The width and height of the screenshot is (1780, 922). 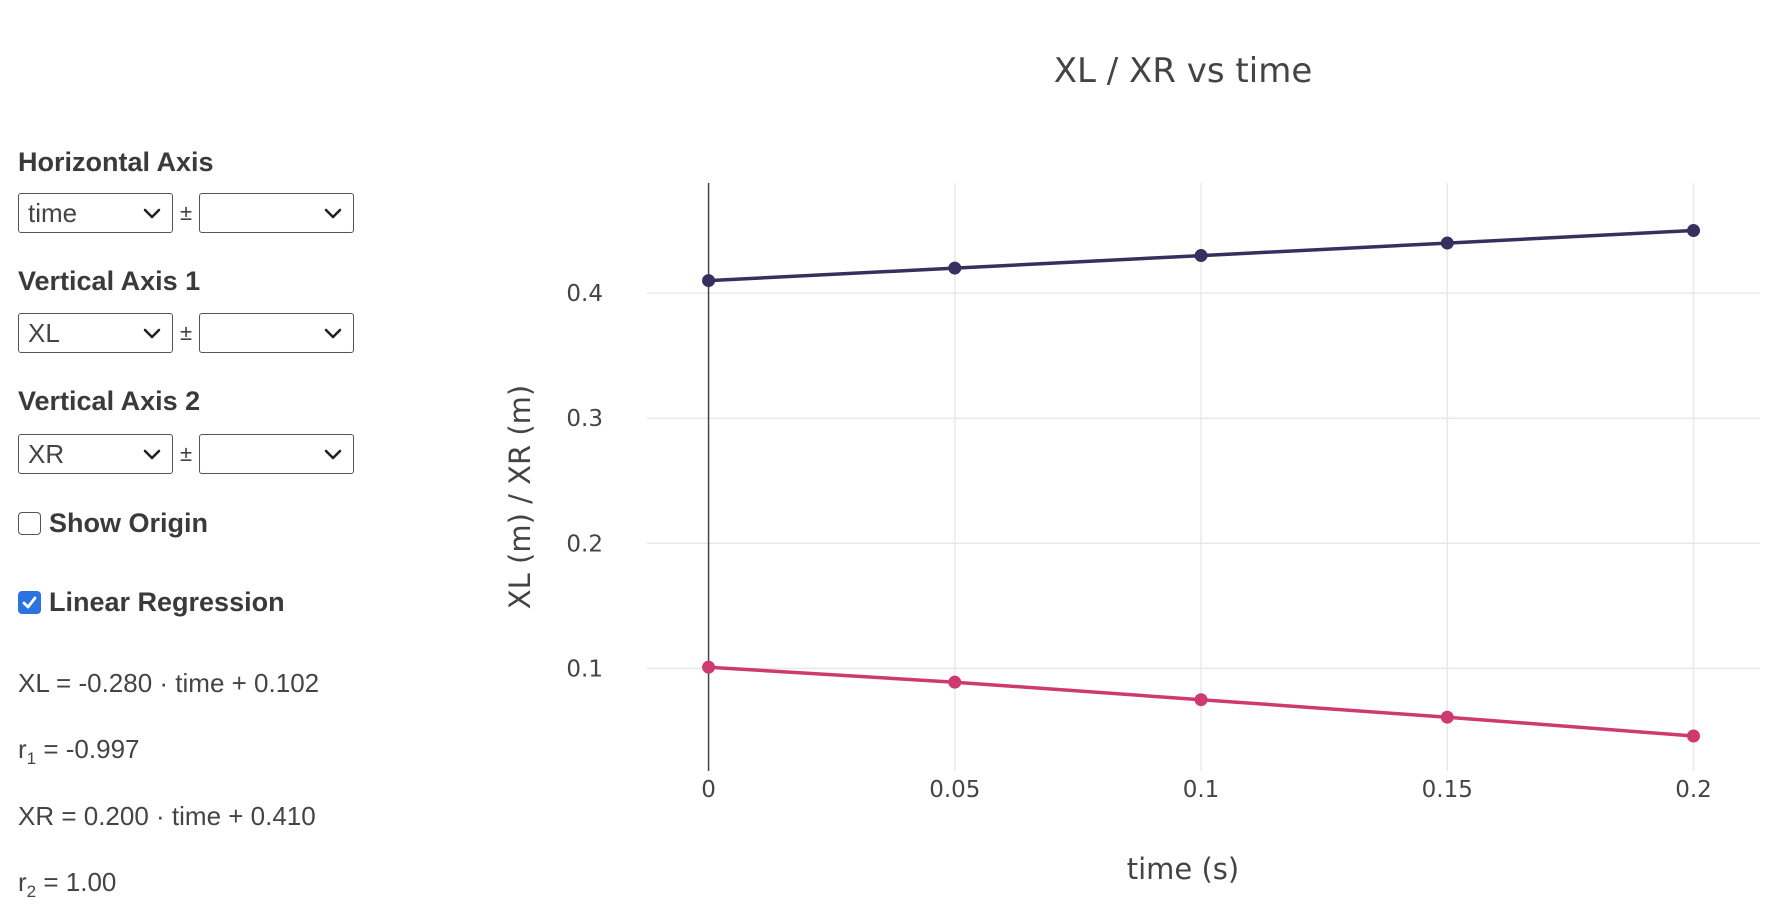 What do you see at coordinates (954, 790) in the screenshot?
I see `x-tick-label-1: 0.05` at bounding box center [954, 790].